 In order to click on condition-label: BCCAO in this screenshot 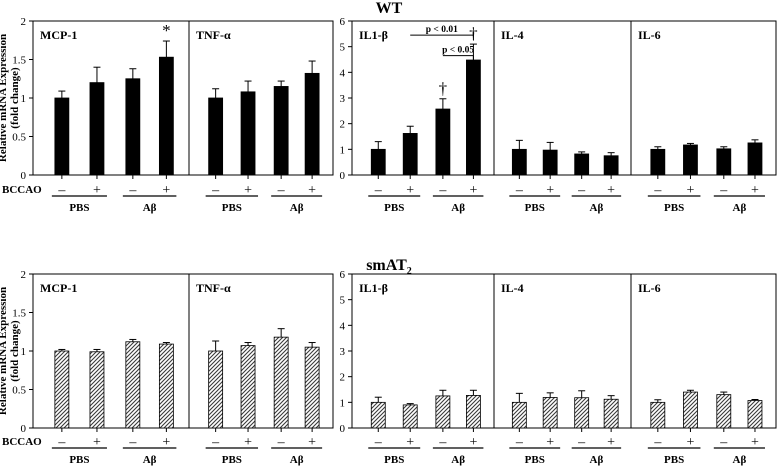, I will do `click(22, 442)`.